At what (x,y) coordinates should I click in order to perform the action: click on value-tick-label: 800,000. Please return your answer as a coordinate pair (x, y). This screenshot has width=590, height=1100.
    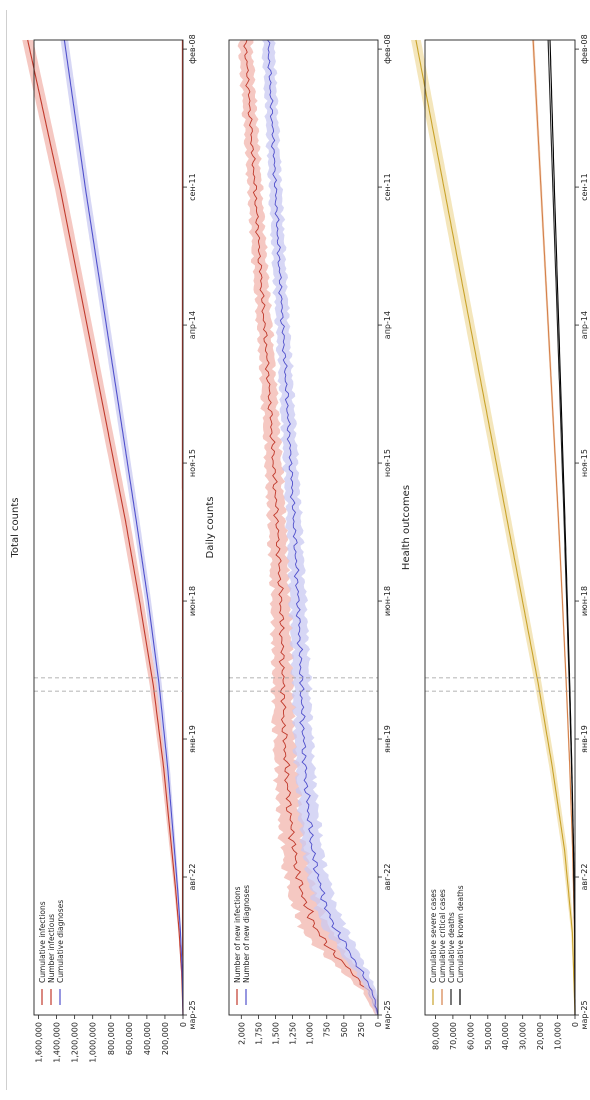
    Looking at the image, I should click on (111, 1038).